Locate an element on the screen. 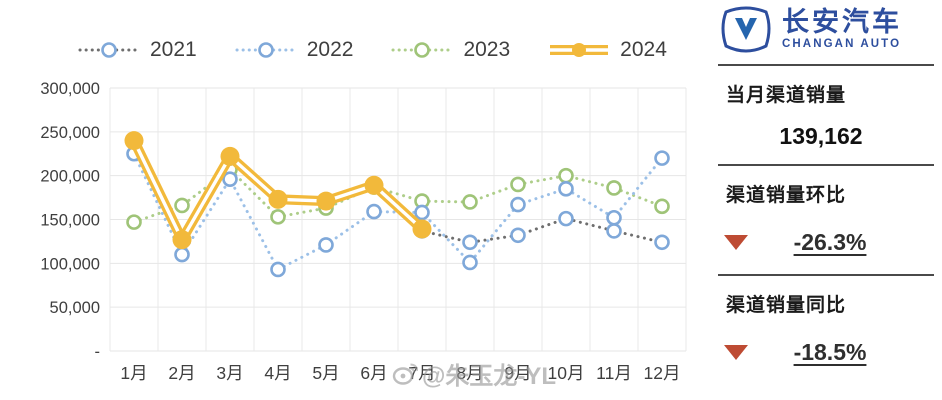 The image size is (942, 400). stat-yoy-value: -18.5% is located at coordinates (830, 352).